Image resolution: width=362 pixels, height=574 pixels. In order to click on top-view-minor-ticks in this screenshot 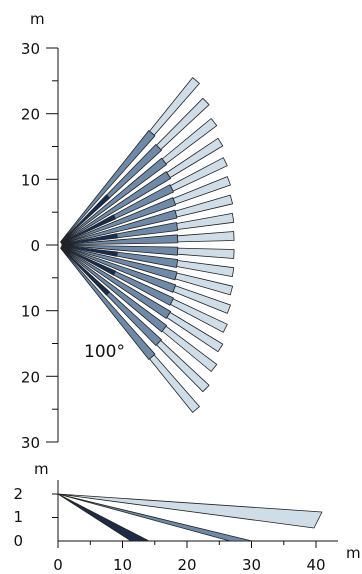, I will do `click(55, 245)`.